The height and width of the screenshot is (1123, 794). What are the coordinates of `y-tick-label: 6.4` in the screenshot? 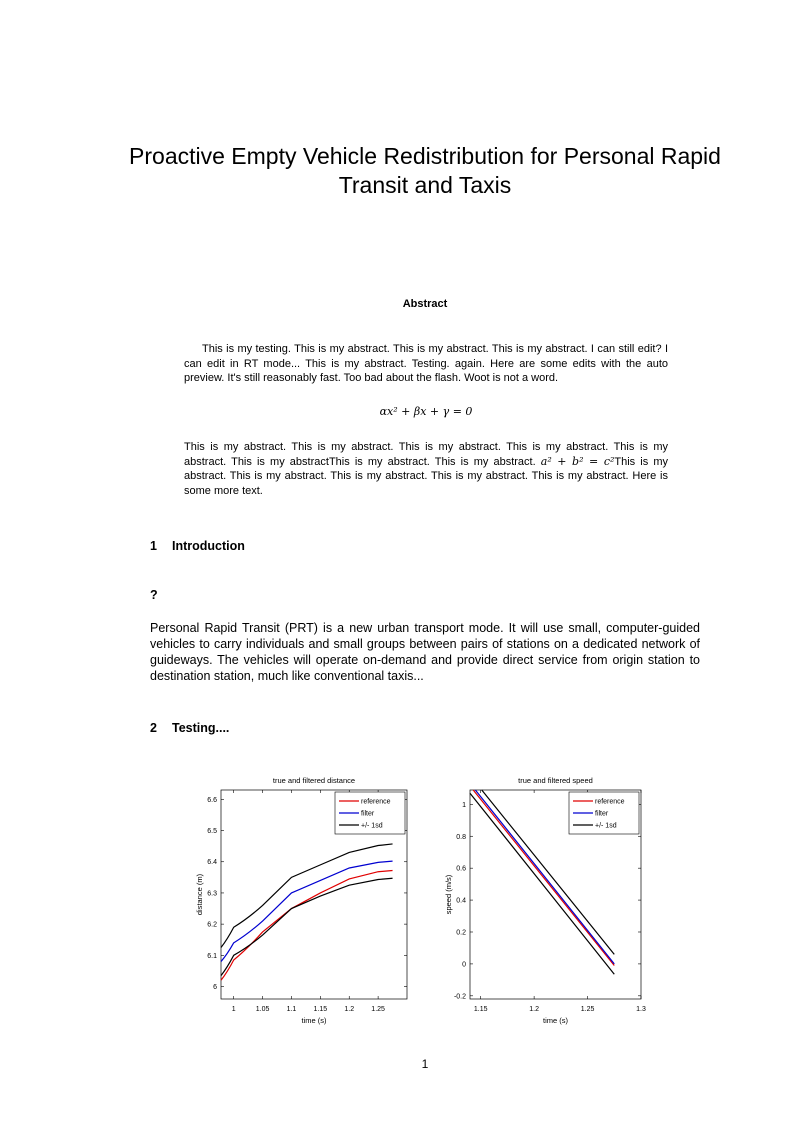 It's located at (212, 862).